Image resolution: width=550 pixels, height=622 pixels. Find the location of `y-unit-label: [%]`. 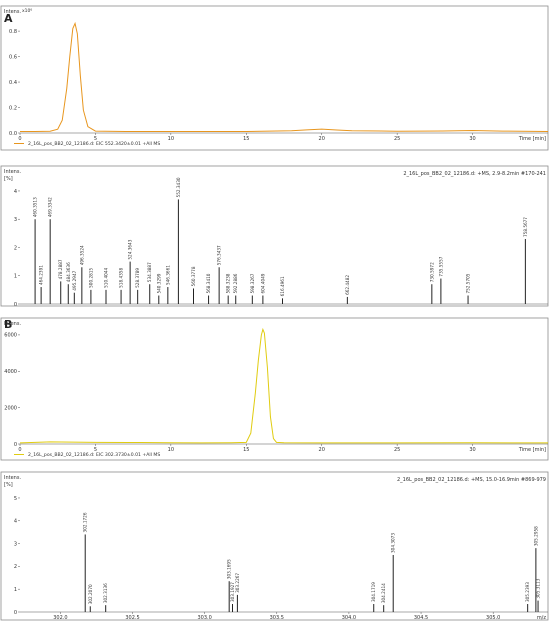

y-unit-label: [%] is located at coordinates (8, 179).